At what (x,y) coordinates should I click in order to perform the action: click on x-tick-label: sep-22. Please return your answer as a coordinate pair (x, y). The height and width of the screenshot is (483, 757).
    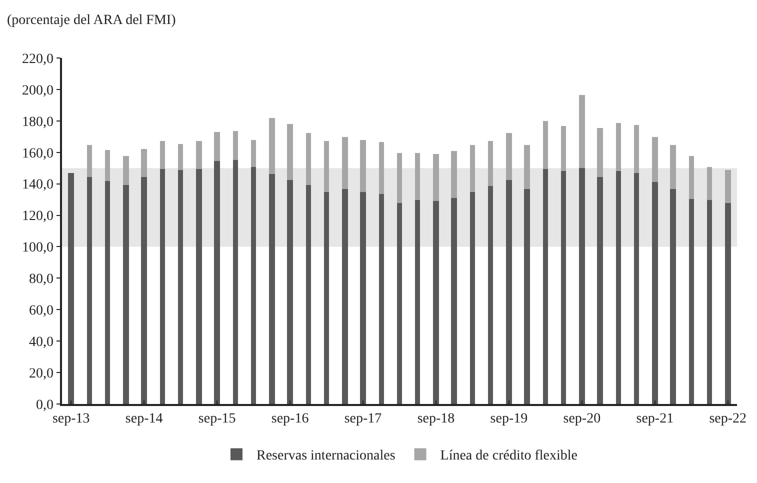
    Looking at the image, I should click on (728, 419).